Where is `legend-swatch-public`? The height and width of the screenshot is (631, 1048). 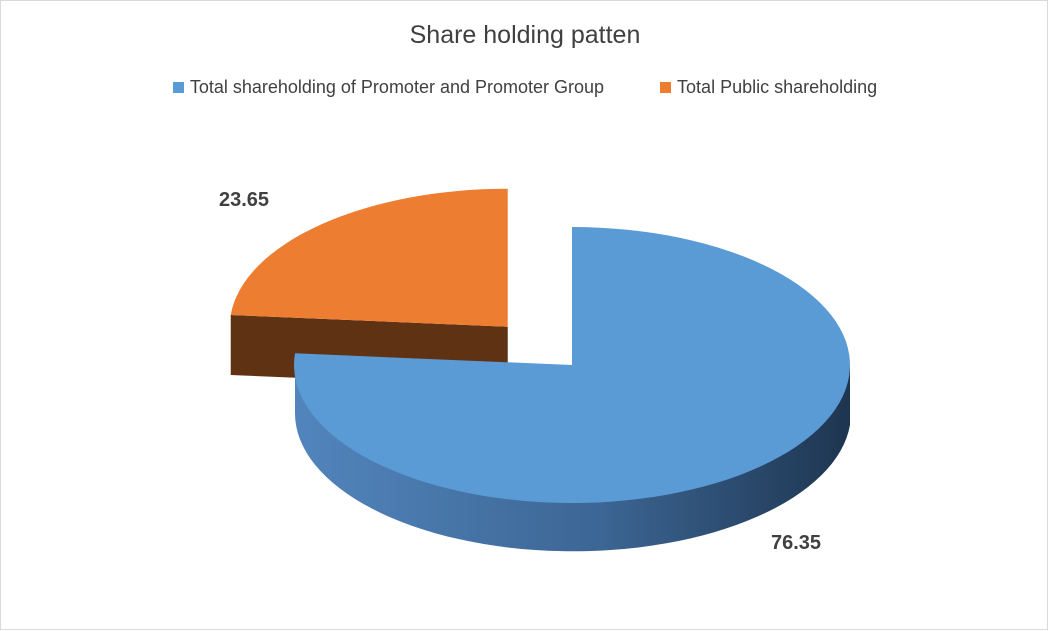 legend-swatch-public is located at coordinates (666, 87).